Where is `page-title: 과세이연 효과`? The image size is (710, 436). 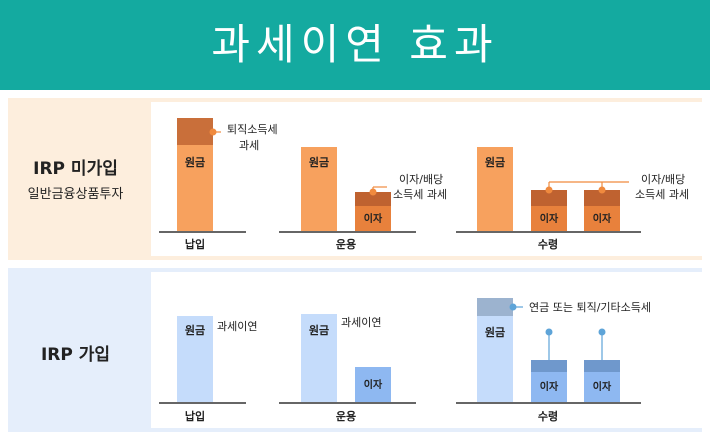
page-title: 과세이연 효과 is located at coordinates (355, 44).